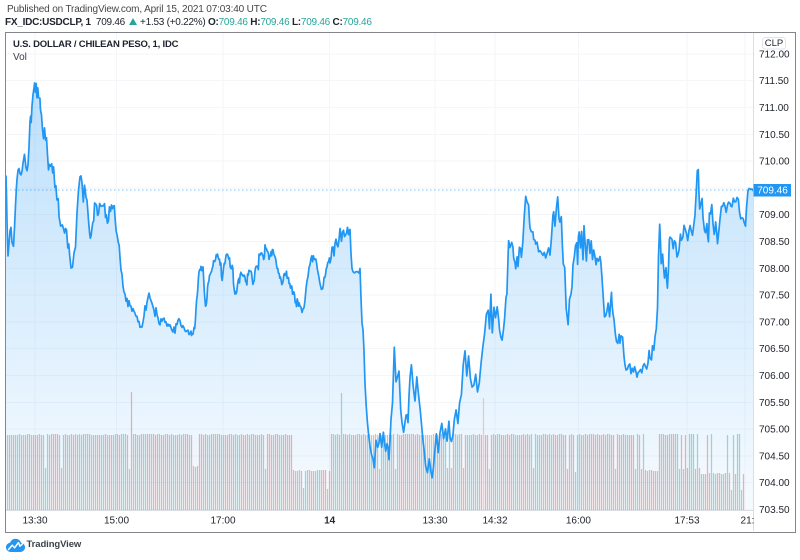 Image resolution: width=800 pixels, height=560 pixels. Describe the element at coordinates (222, 521) in the screenshot. I see `svg-text: 17:00` at that location.